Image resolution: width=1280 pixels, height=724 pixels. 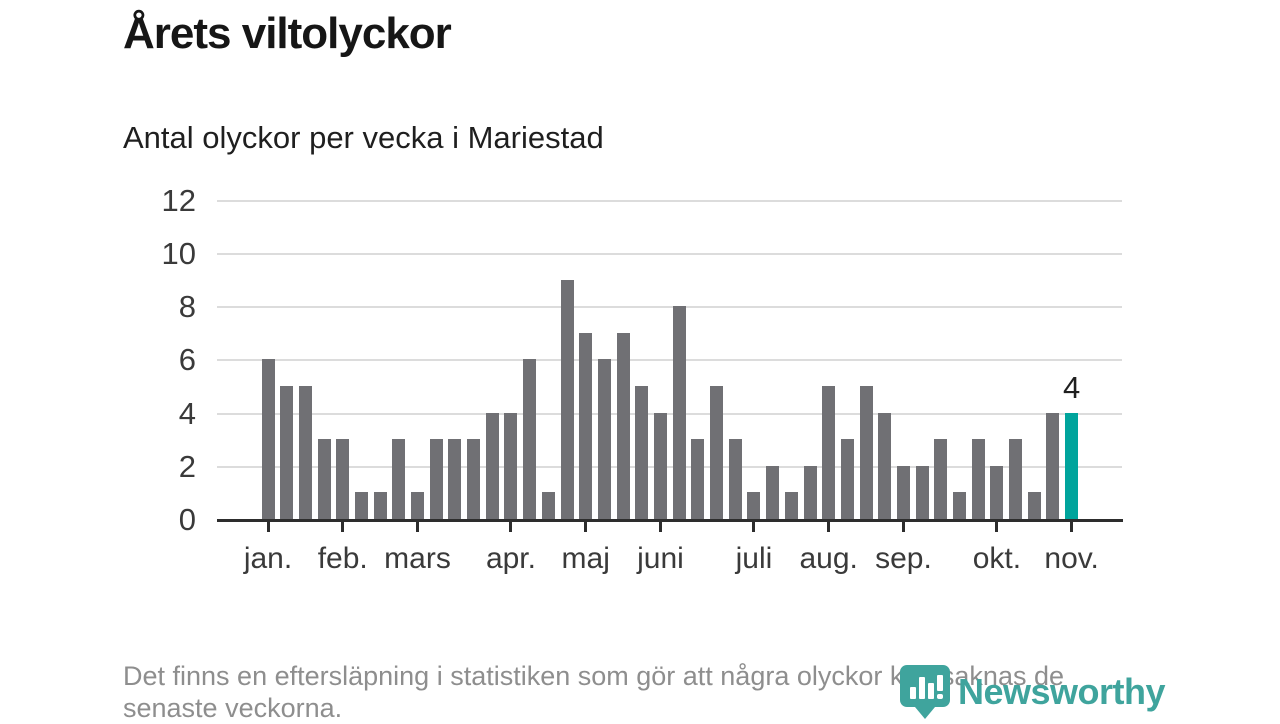 What do you see at coordinates (287, 33) in the screenshot?
I see `page-title: Årets viltolyckor` at bounding box center [287, 33].